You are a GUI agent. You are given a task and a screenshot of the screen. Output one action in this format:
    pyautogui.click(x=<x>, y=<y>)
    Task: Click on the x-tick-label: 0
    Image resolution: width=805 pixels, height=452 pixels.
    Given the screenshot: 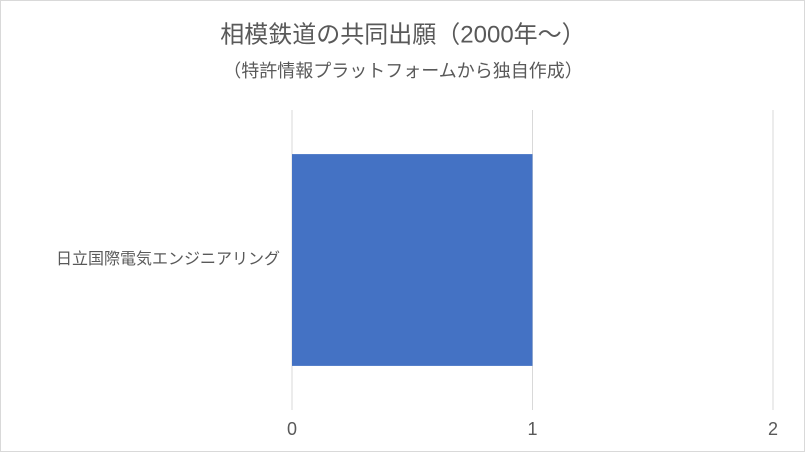 What is the action you would take?
    pyautogui.click(x=292, y=429)
    